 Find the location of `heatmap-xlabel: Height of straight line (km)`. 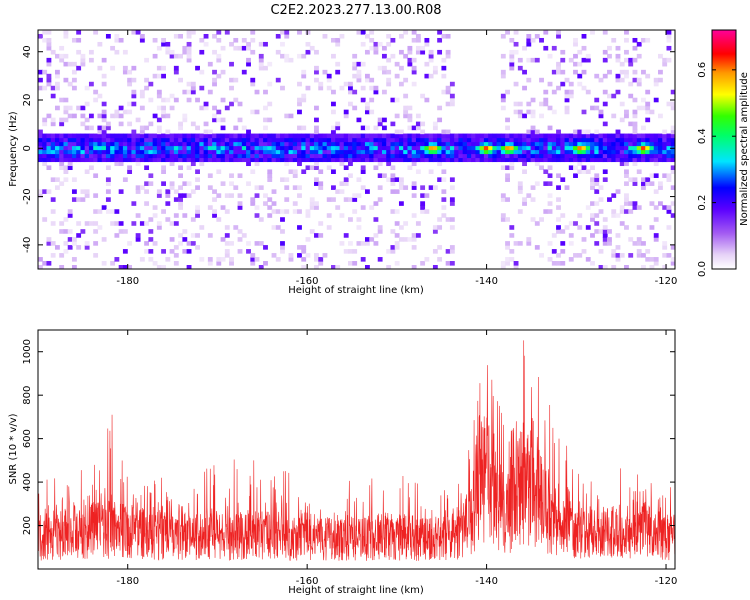

heatmap-xlabel: Height of straight line (km) is located at coordinates (356, 290).